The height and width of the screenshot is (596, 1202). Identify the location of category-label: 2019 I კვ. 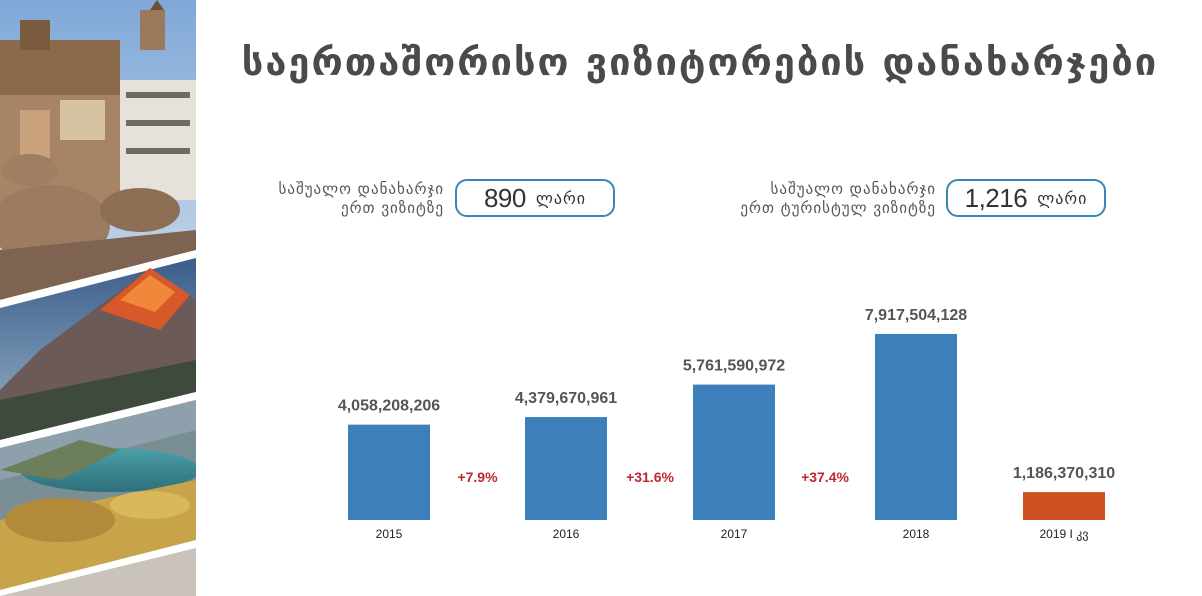
(1064, 534).